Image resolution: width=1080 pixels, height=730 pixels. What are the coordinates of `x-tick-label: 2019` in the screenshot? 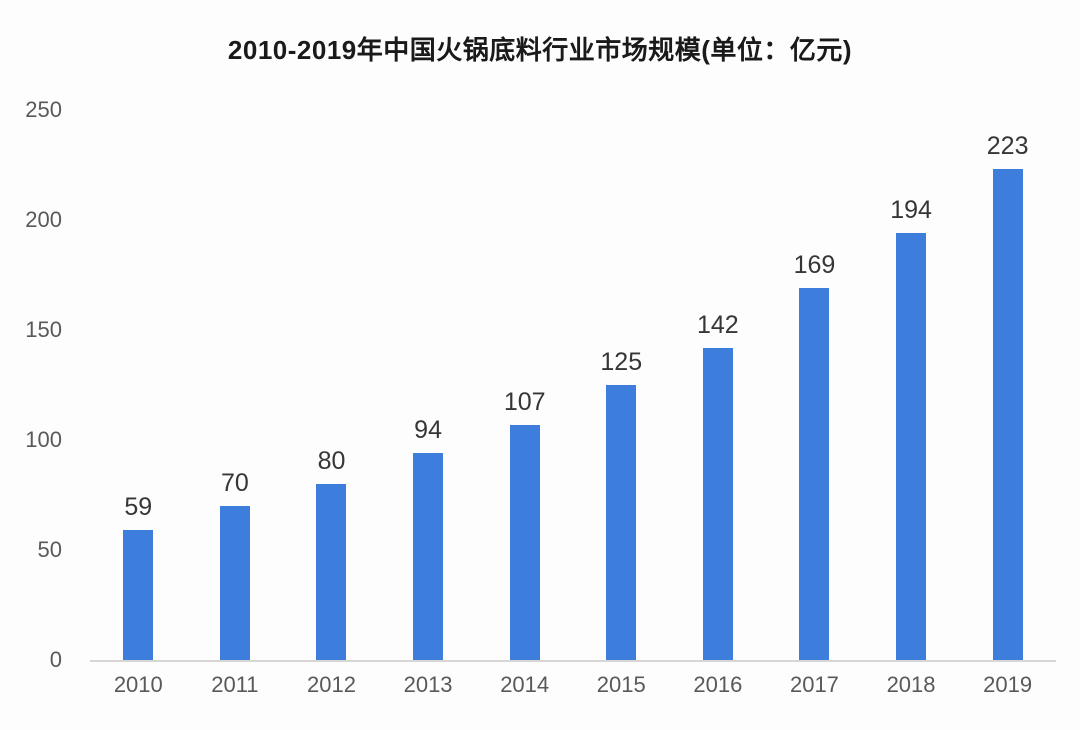 It's located at (1008, 684).